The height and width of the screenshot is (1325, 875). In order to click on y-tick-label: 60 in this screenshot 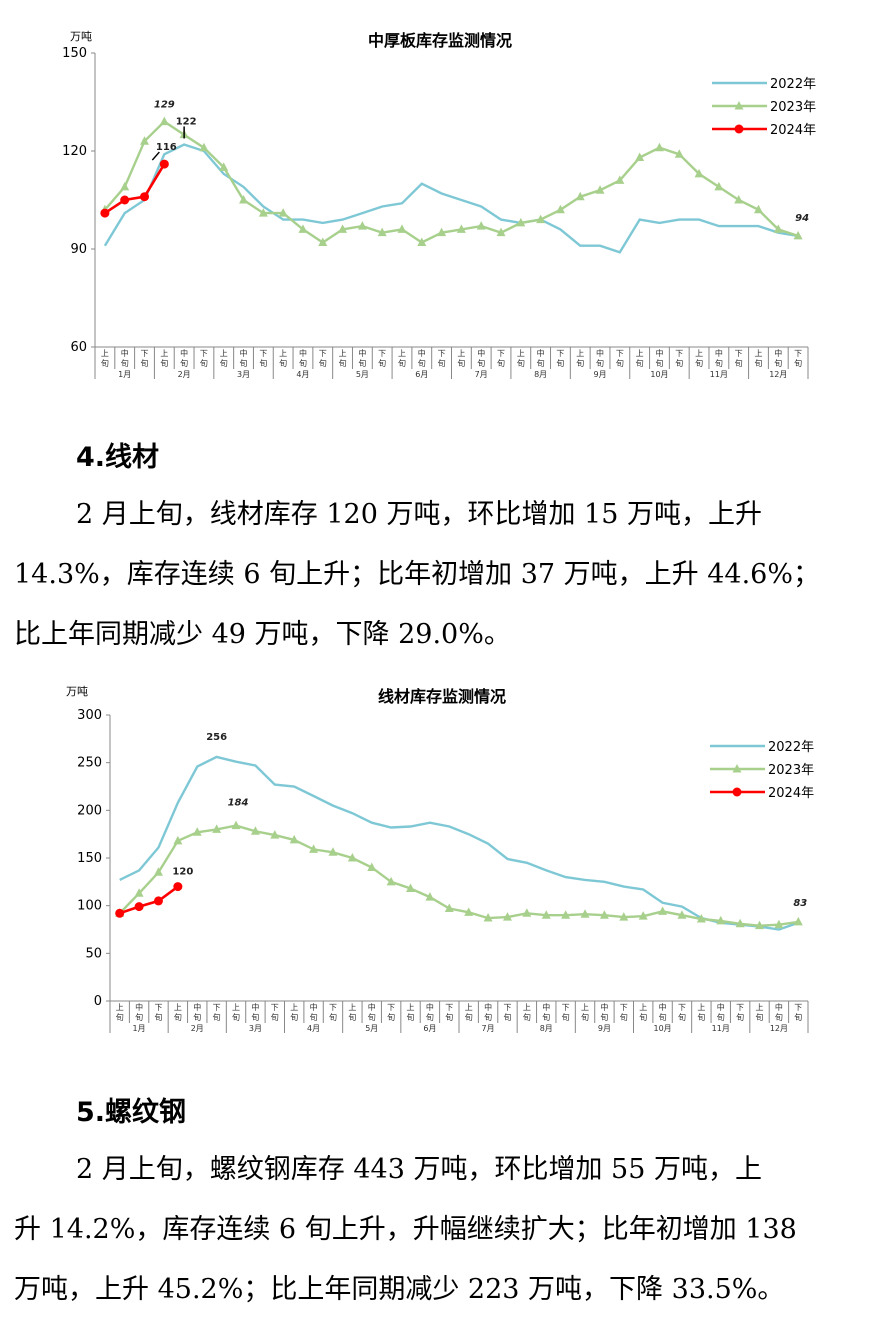, I will do `click(78, 347)`.